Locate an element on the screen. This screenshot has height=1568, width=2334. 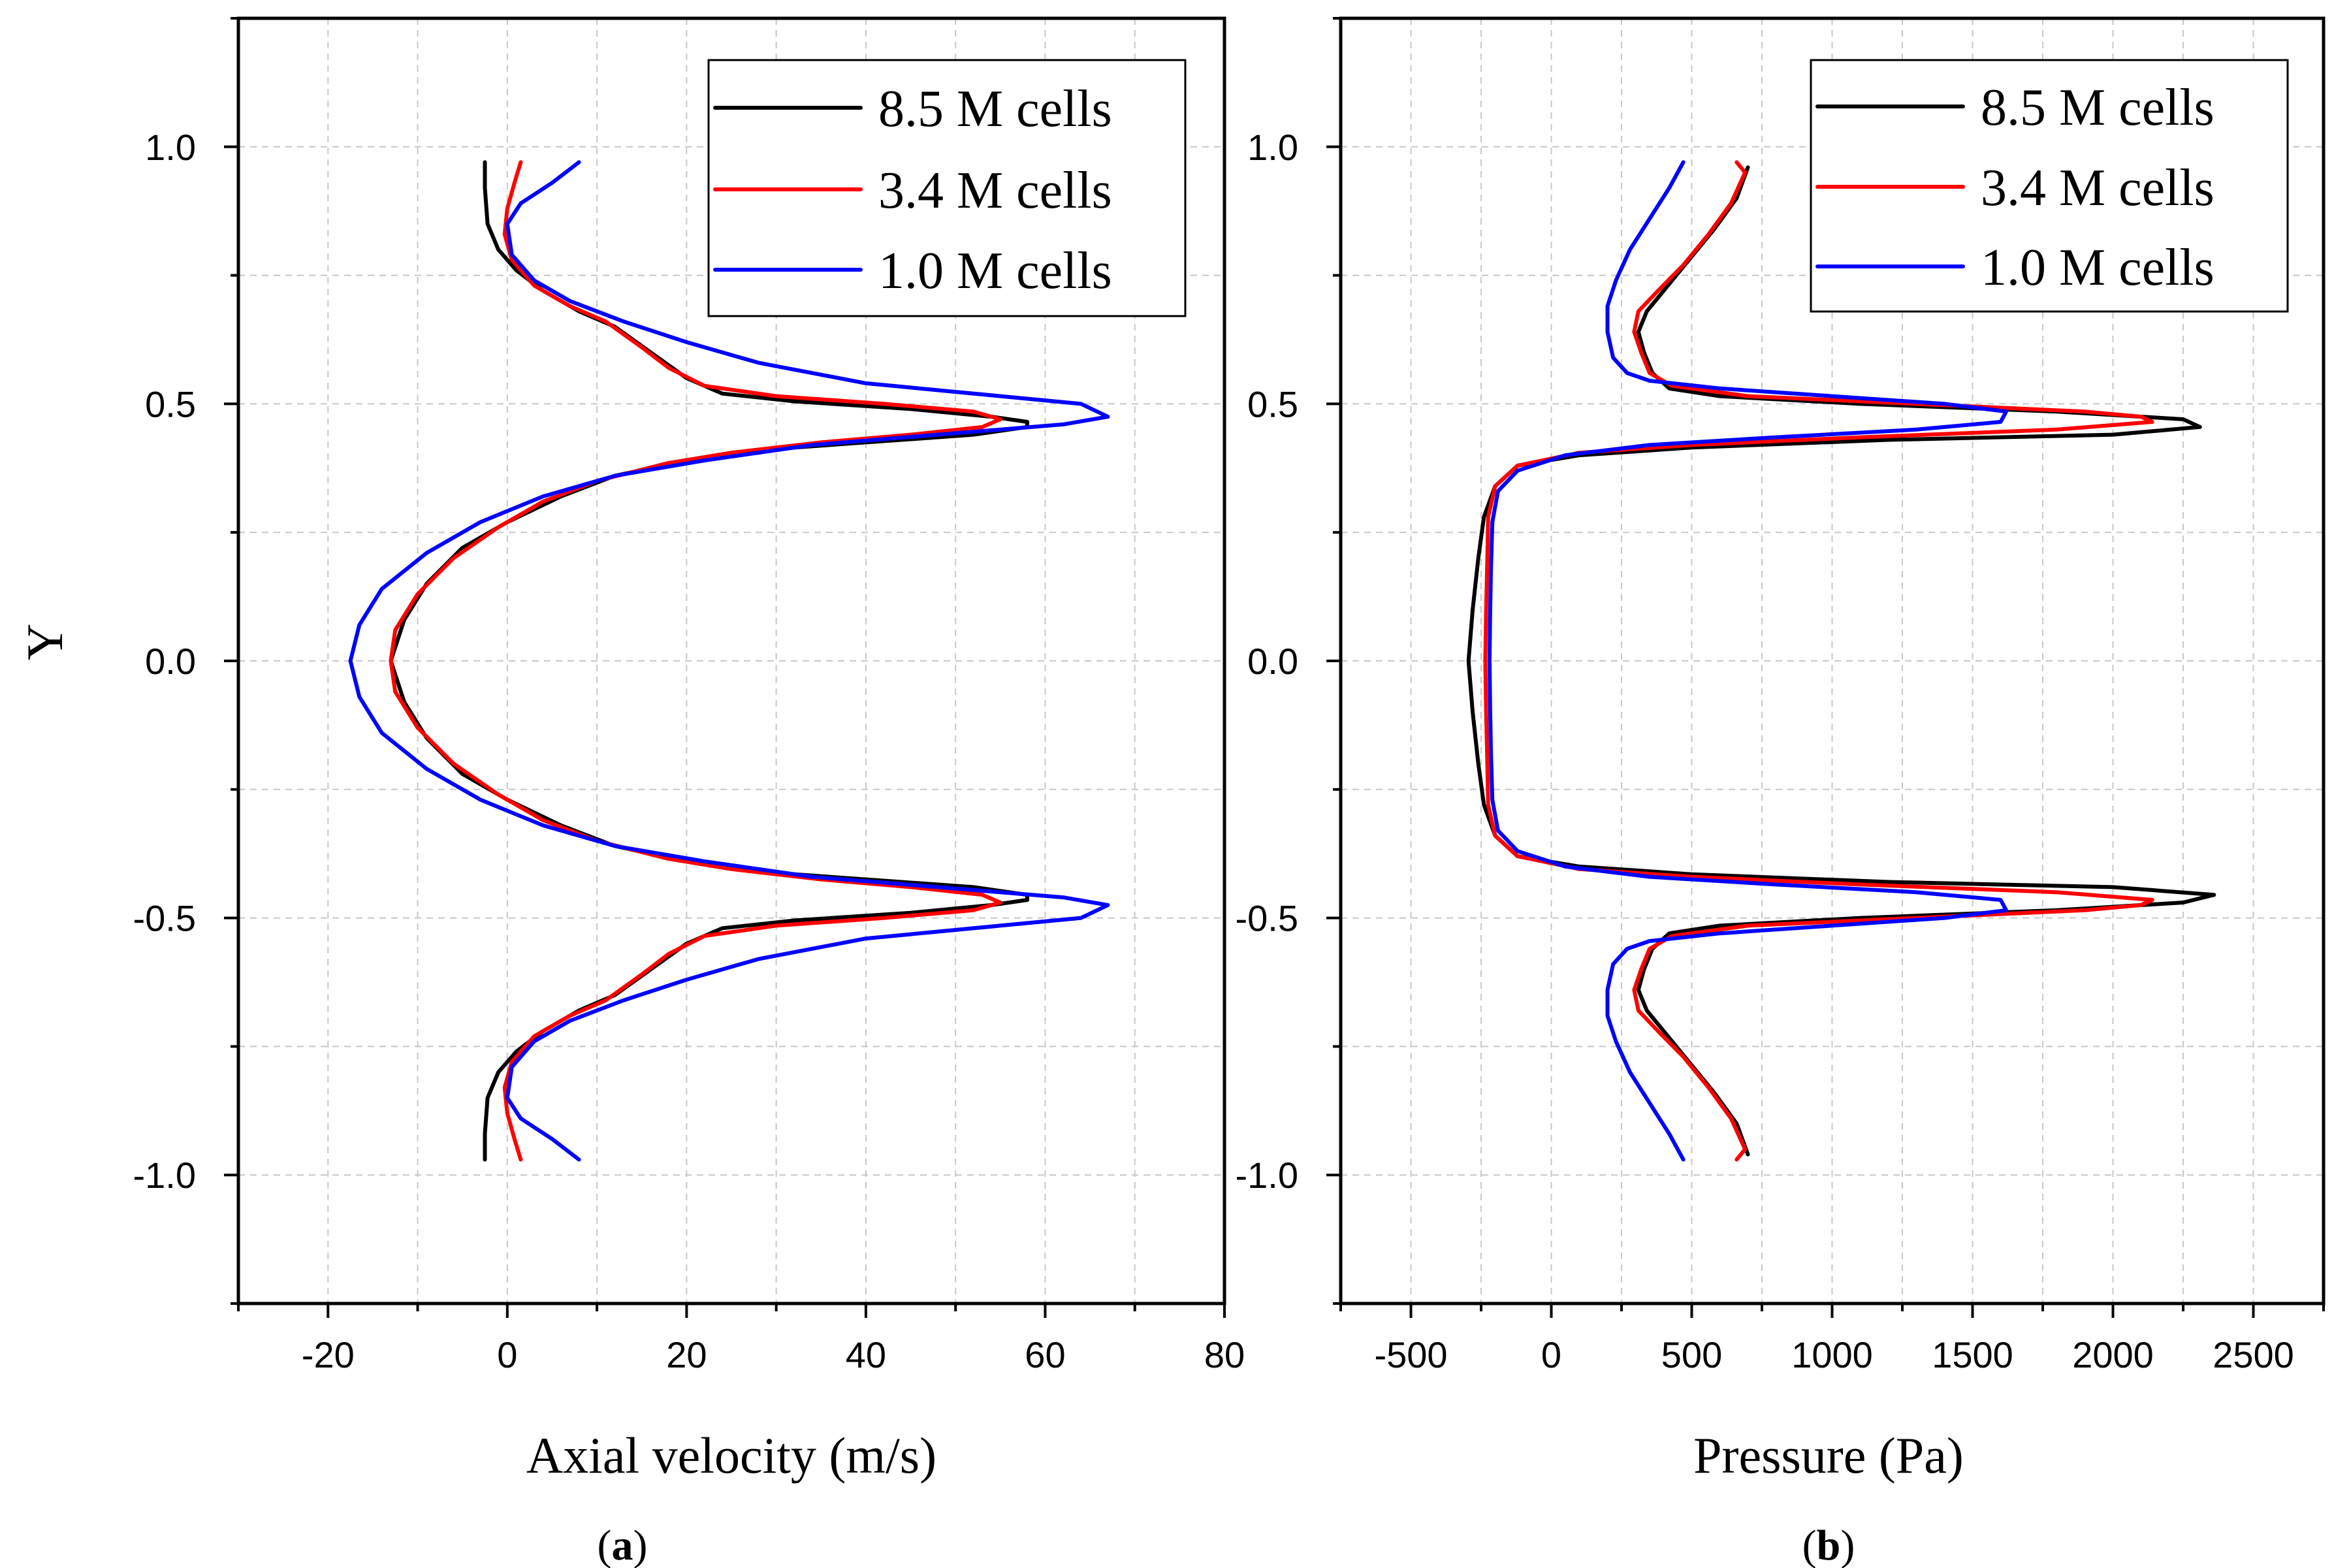
panel-b-x-tick-label-1000: 1000 is located at coordinates (1832, 1354).